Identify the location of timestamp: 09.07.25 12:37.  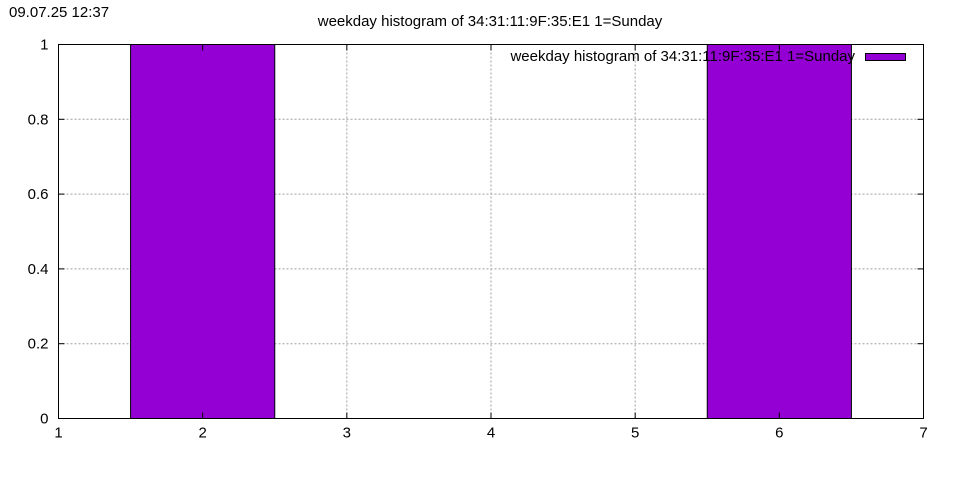
(59, 12).